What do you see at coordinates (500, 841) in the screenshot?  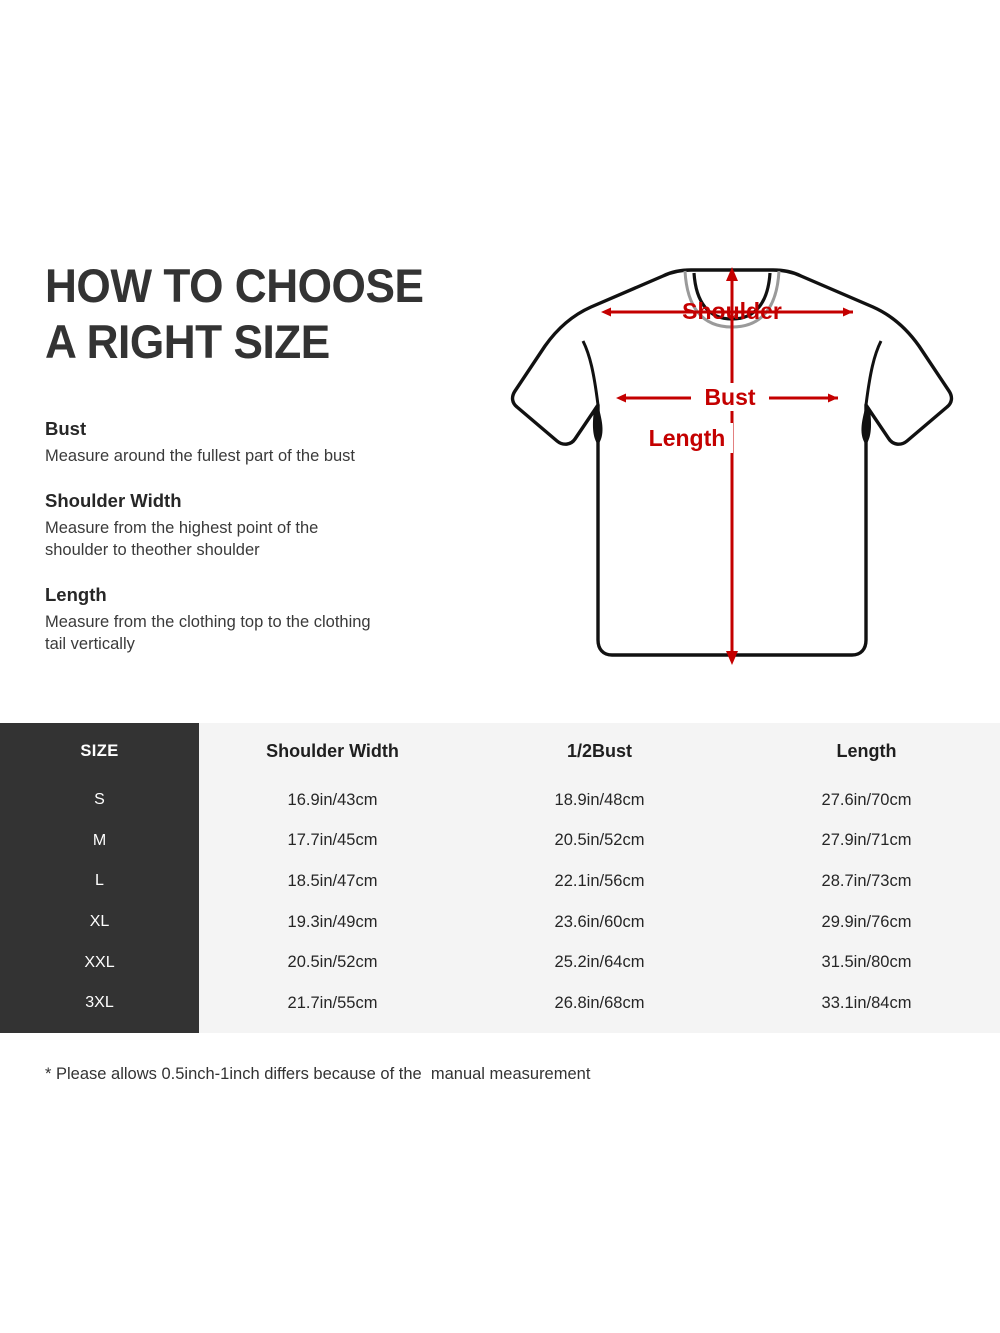 I see `table-row: M 17.7in/45cm 20.5in/52cm 27.9in/71cm` at bounding box center [500, 841].